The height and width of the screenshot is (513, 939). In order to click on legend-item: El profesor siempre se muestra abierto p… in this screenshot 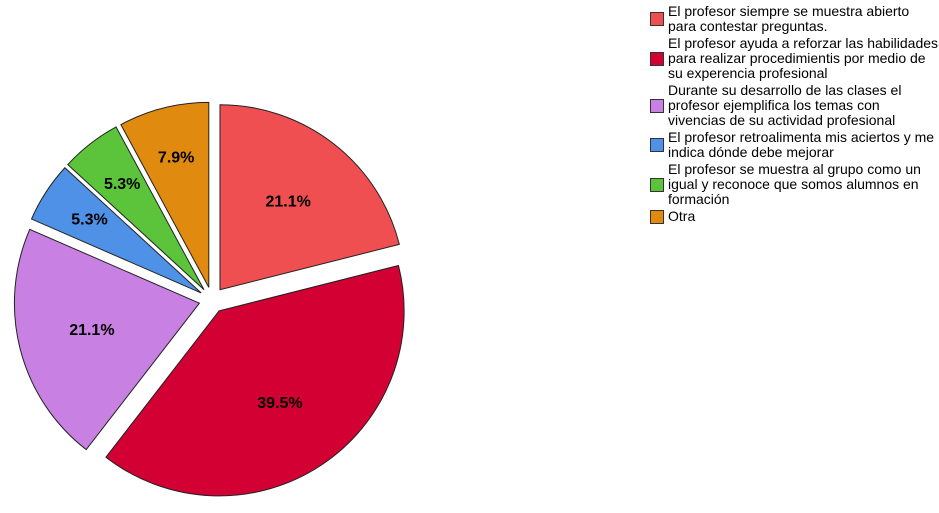, I will do `click(794, 19)`.